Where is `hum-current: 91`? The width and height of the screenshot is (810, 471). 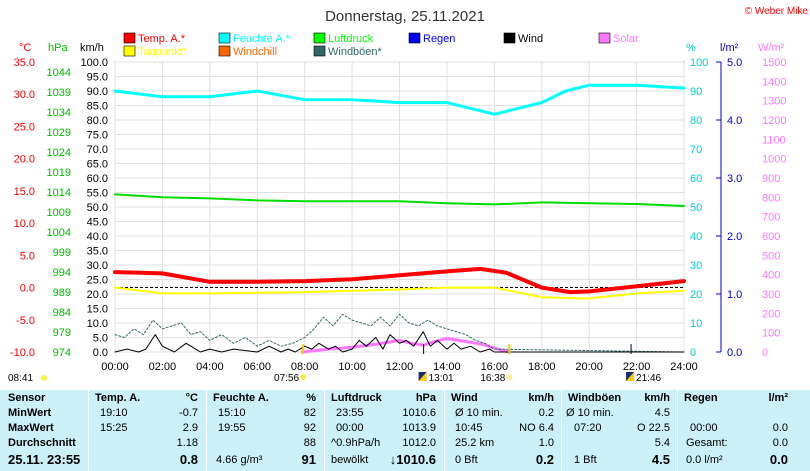
hum-current: 91 is located at coordinates (308, 459).